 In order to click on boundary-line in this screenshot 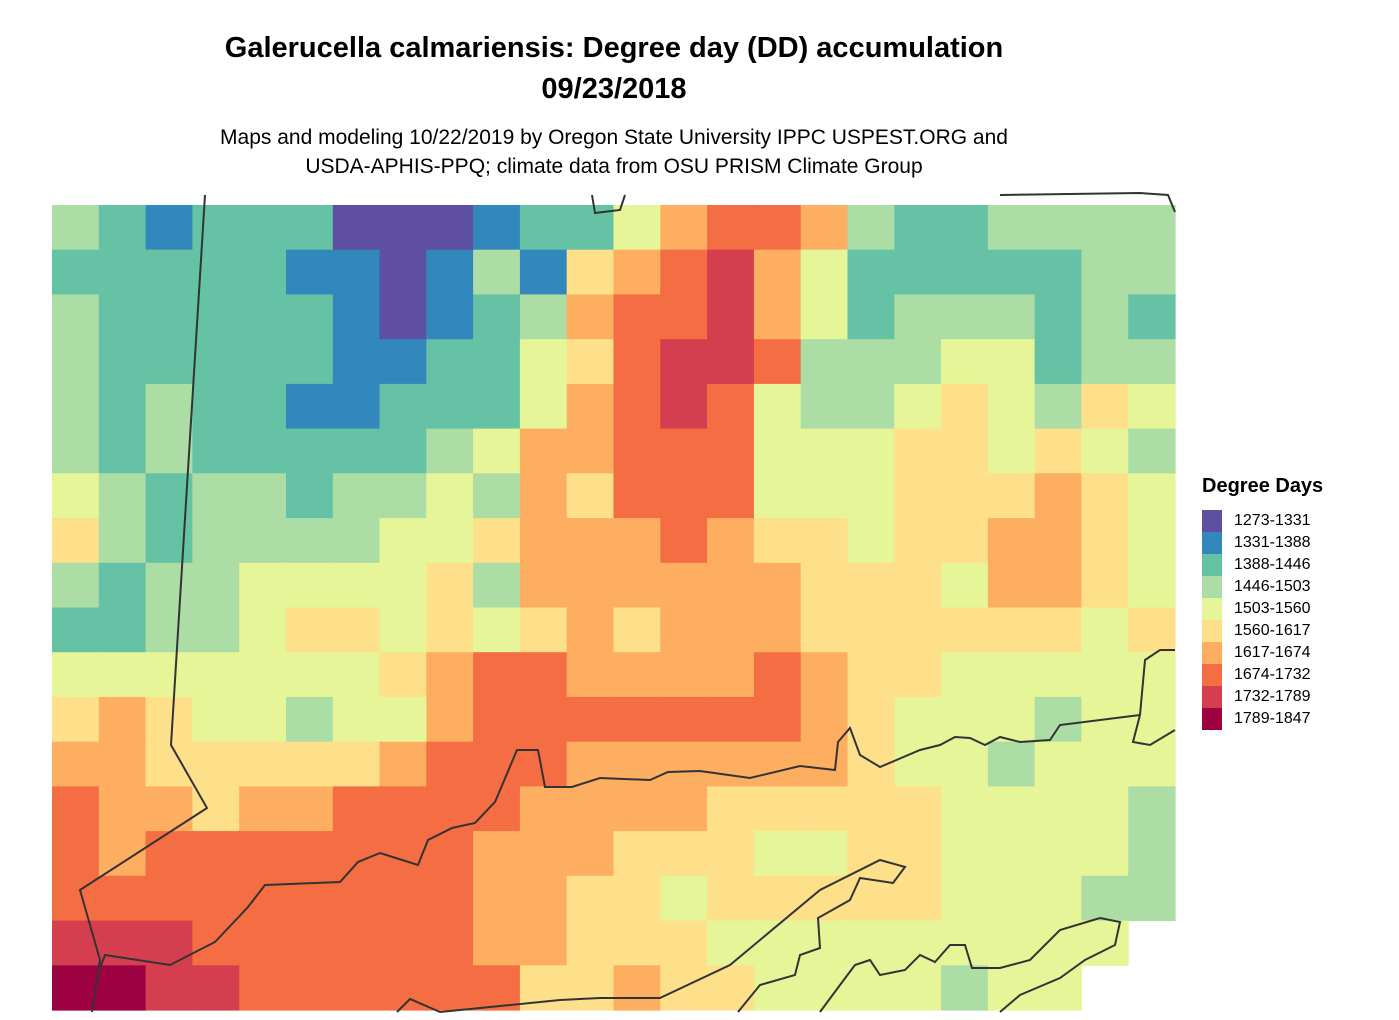, I will do `click(143, 603)`.